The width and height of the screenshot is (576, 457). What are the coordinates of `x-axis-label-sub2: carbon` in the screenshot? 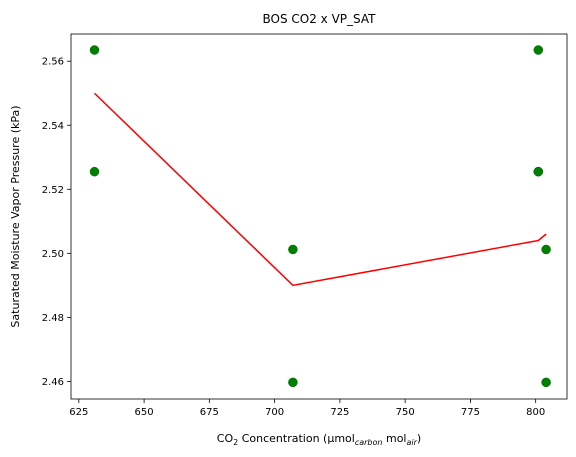 It's located at (369, 442).